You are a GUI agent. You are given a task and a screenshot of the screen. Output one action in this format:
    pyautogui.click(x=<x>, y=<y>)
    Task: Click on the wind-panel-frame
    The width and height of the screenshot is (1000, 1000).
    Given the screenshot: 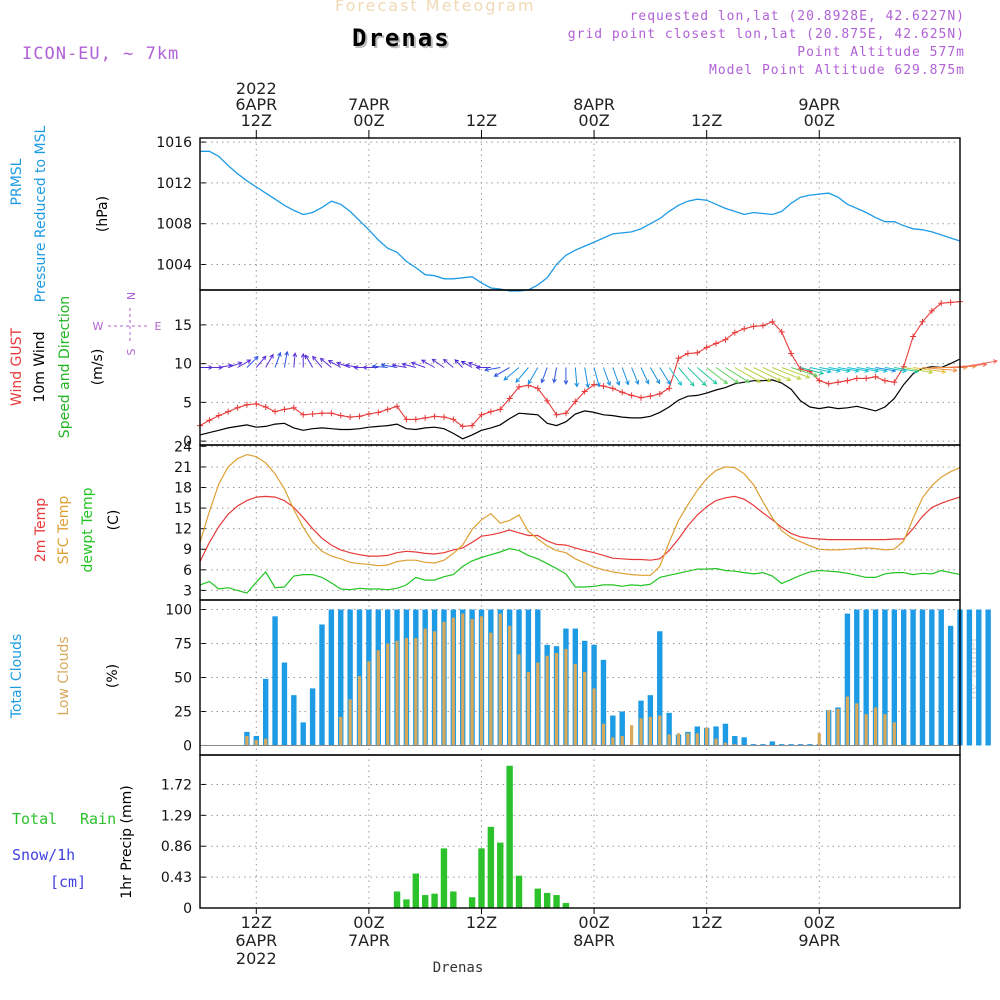 What is the action you would take?
    pyautogui.click(x=580, y=367)
    